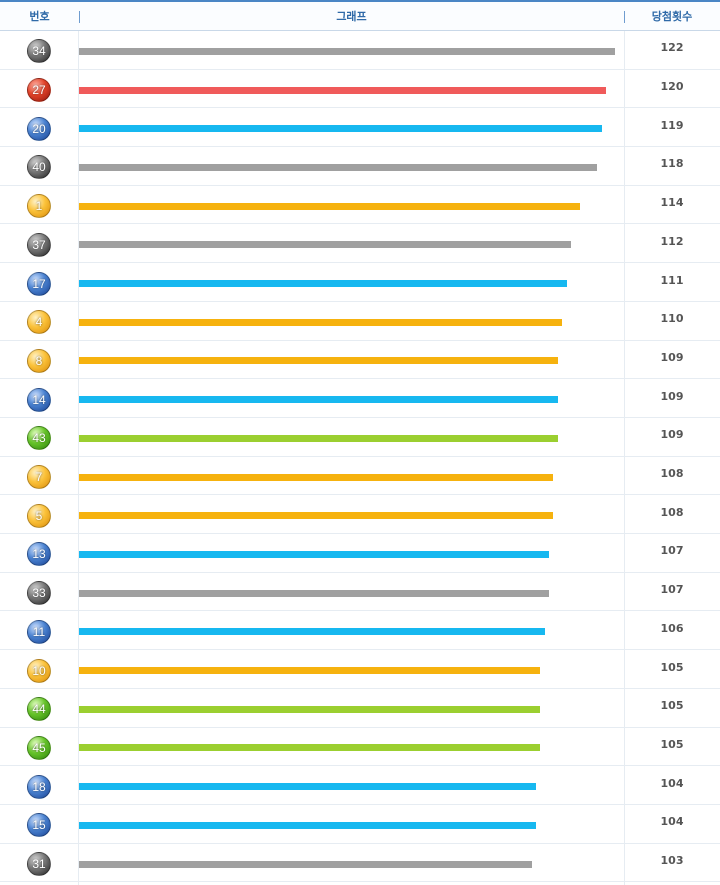 The height and width of the screenshot is (885, 720). Describe the element at coordinates (672, 628) in the screenshot. I see `count-label: 106` at that location.